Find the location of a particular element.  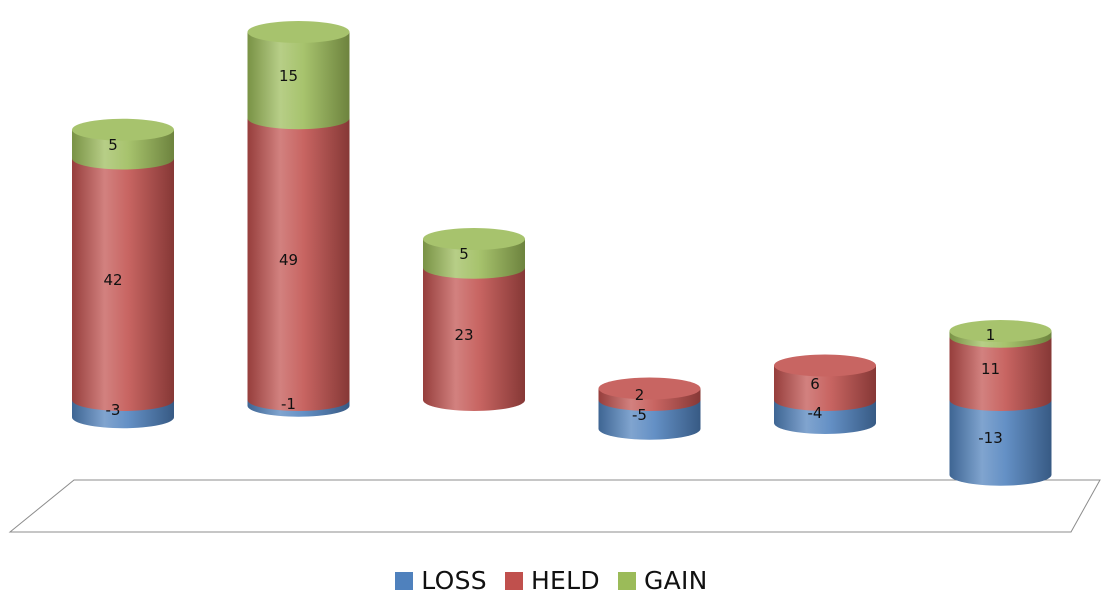

bar-stack: -3 42 5 is located at coordinates (123, 273).